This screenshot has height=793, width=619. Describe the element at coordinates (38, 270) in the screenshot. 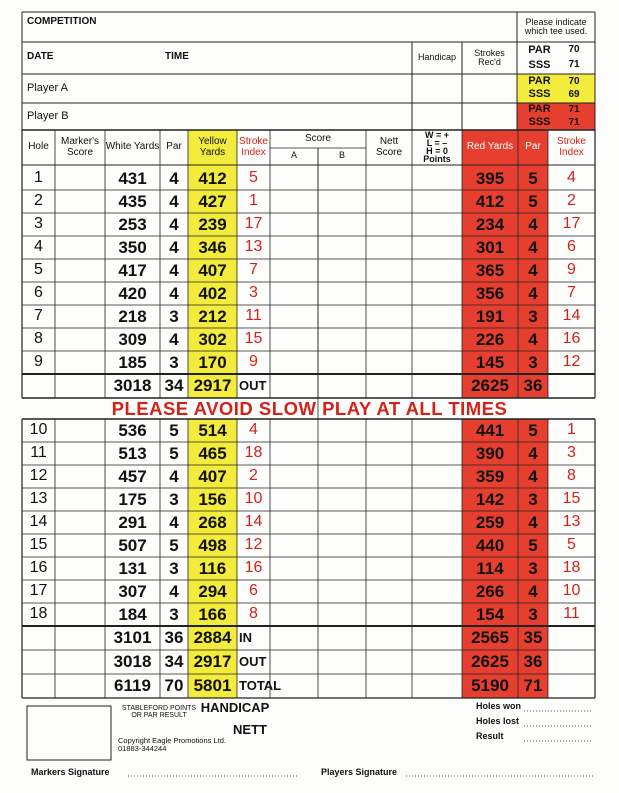

I see `hole-number: 5` at that location.